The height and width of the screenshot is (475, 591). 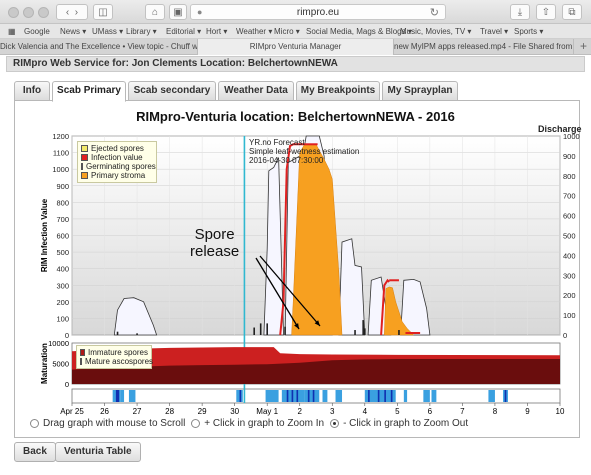 I want to click on download-button: ⤓, so click(x=520, y=12).